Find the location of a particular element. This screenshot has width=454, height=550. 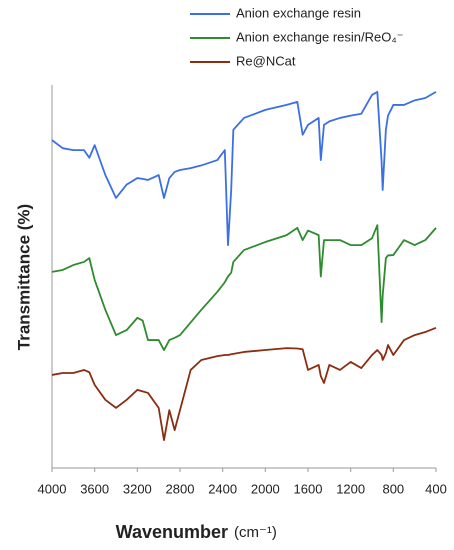

y-axis-label: Transmittance (%) is located at coordinates (23, 277).